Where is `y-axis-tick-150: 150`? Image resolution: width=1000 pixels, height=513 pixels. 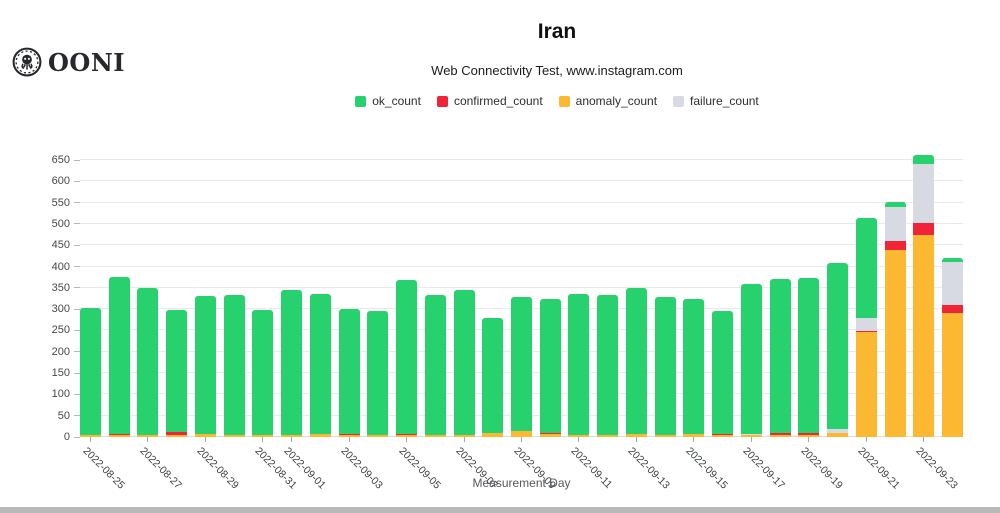
y-axis-tick-150: 150 is located at coordinates (66, 373).